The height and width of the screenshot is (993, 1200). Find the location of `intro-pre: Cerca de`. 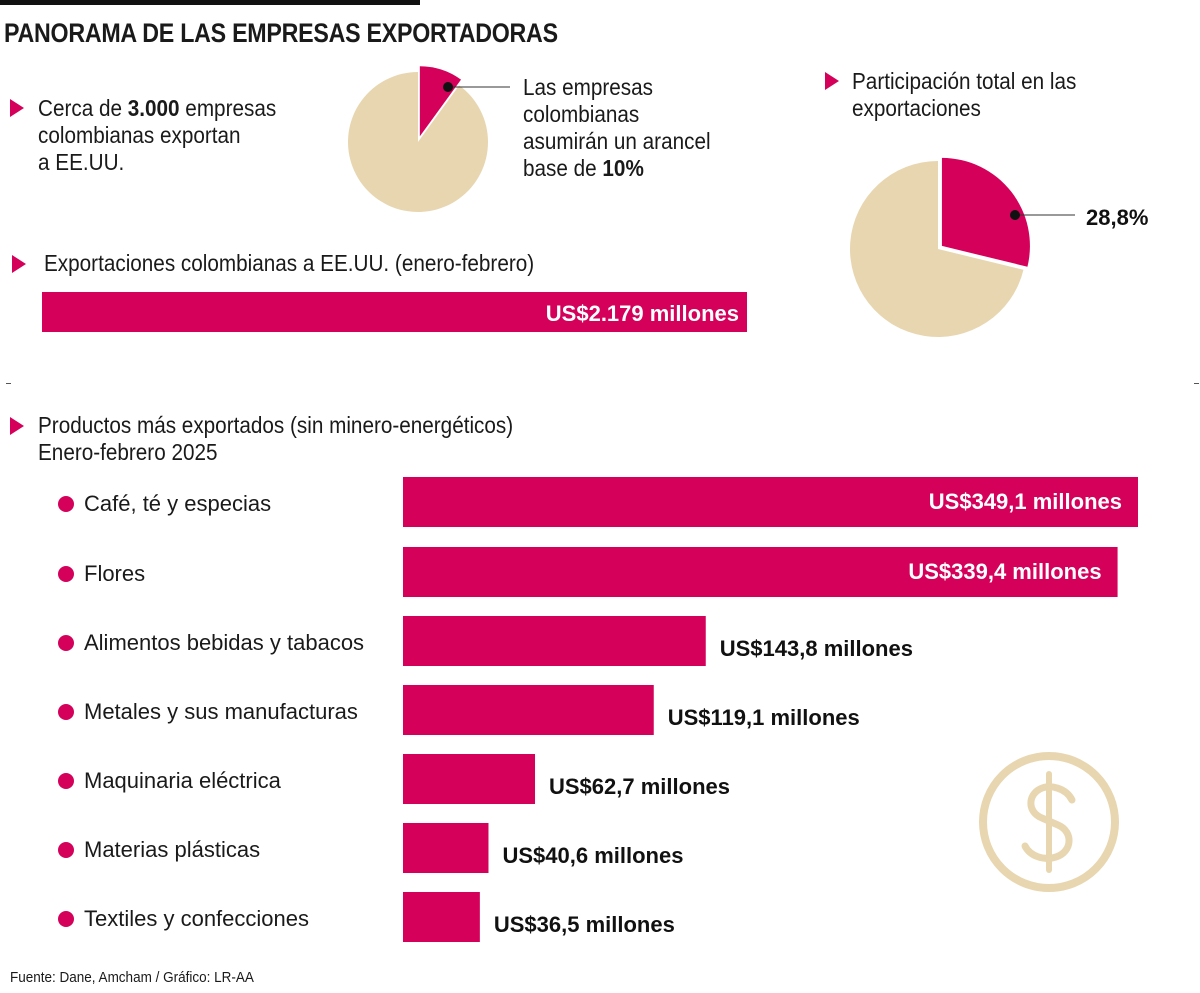

intro-pre: Cerca de is located at coordinates (83, 108).